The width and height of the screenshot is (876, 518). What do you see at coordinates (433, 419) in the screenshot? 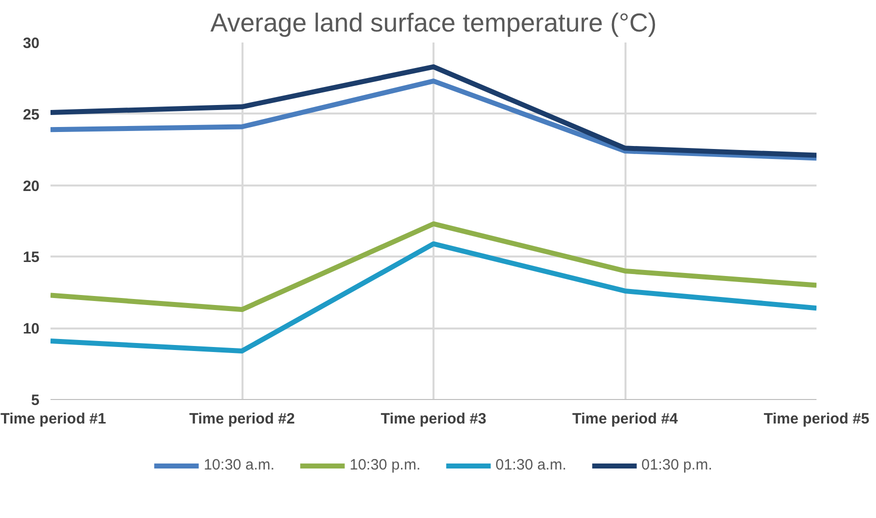
I see `x-tick-label: Time period #3` at bounding box center [433, 419].